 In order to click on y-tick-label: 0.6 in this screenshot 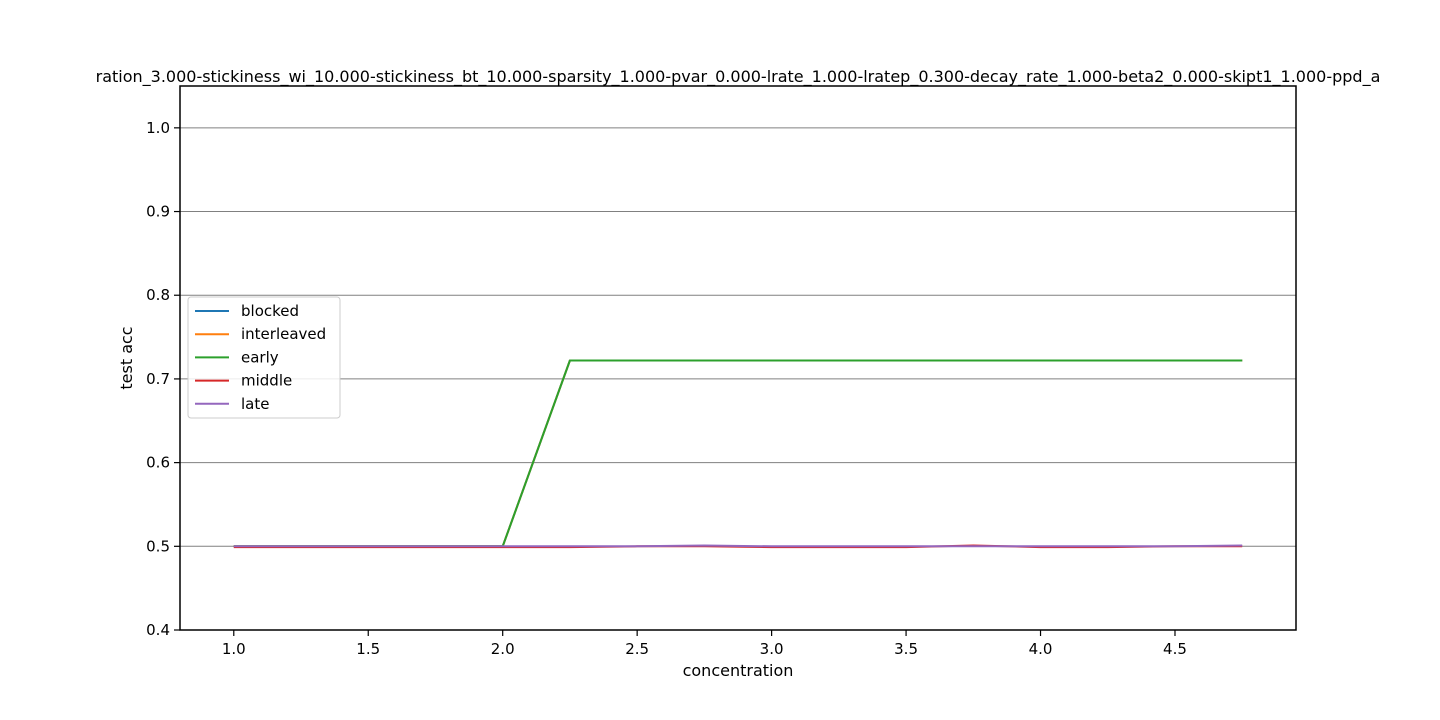, I will do `click(158, 463)`.